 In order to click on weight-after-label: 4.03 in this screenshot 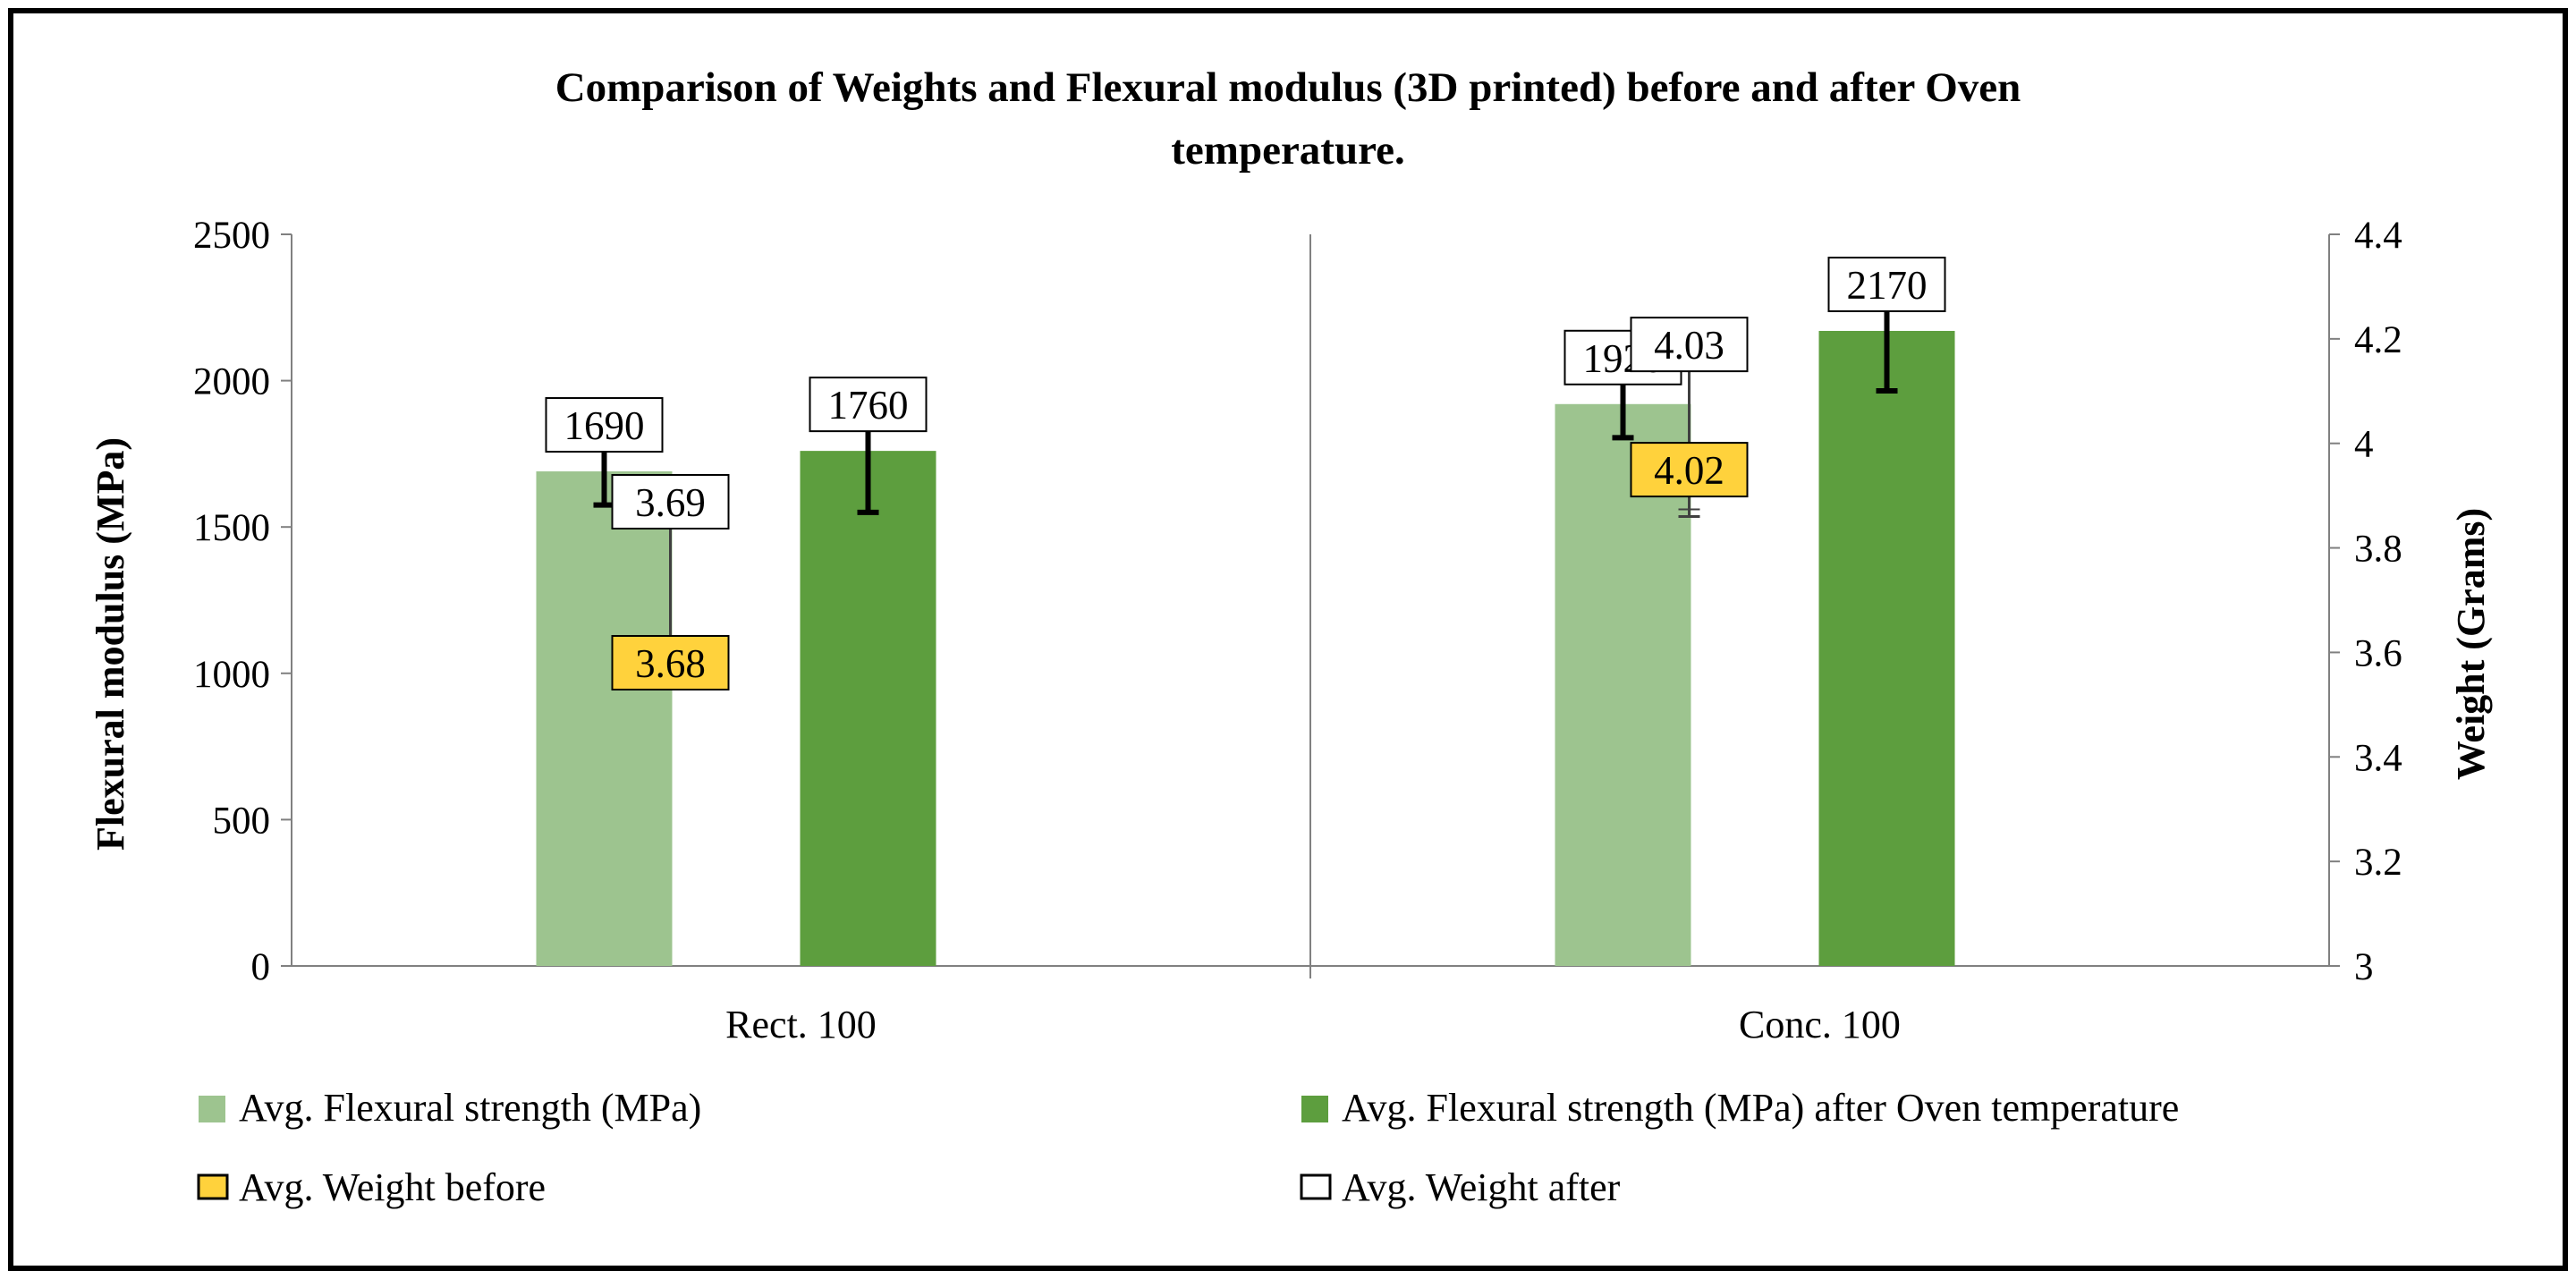, I will do `click(1689, 346)`.